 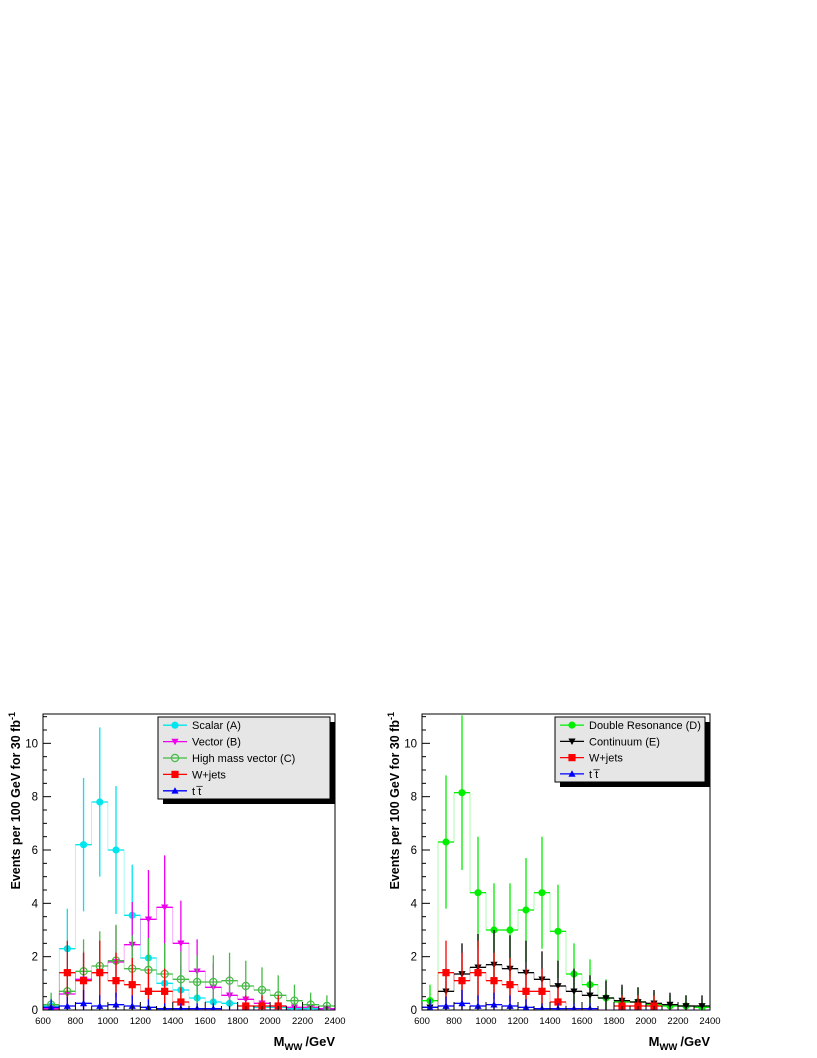 What do you see at coordinates (645, 726) in the screenshot?
I see `legend-entry-label: Double Resonance (D)` at bounding box center [645, 726].